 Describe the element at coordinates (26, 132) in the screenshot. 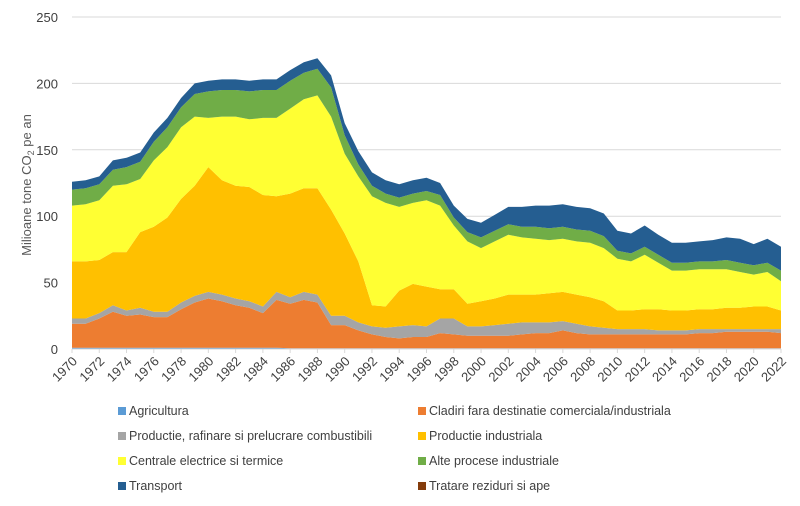

I see `y-axis-label-suffix: pe an` at that location.